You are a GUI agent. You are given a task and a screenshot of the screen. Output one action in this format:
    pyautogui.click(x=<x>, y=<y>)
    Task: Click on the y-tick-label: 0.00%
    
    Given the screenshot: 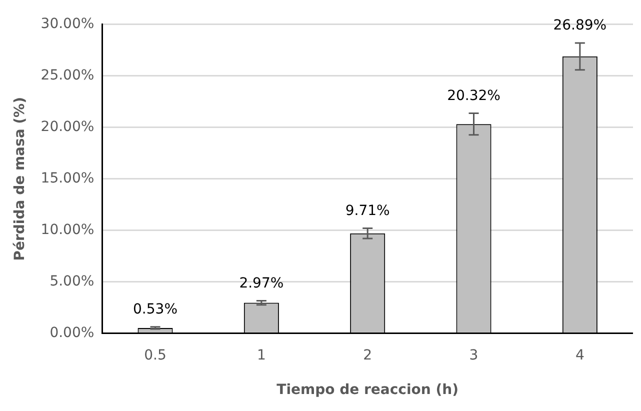 What is the action you would take?
    pyautogui.click(x=72, y=333)
    